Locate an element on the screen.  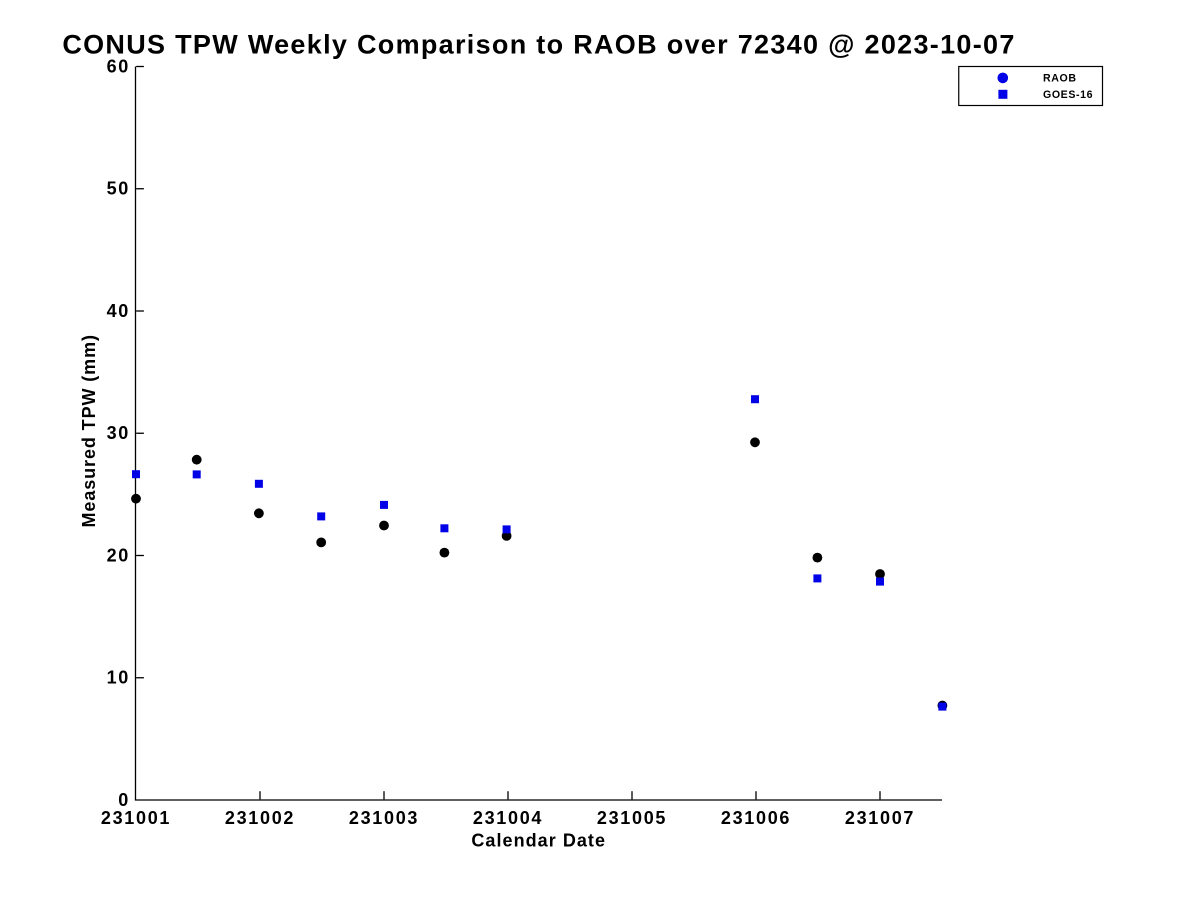
svg-text: 20 is located at coordinates (118, 555).